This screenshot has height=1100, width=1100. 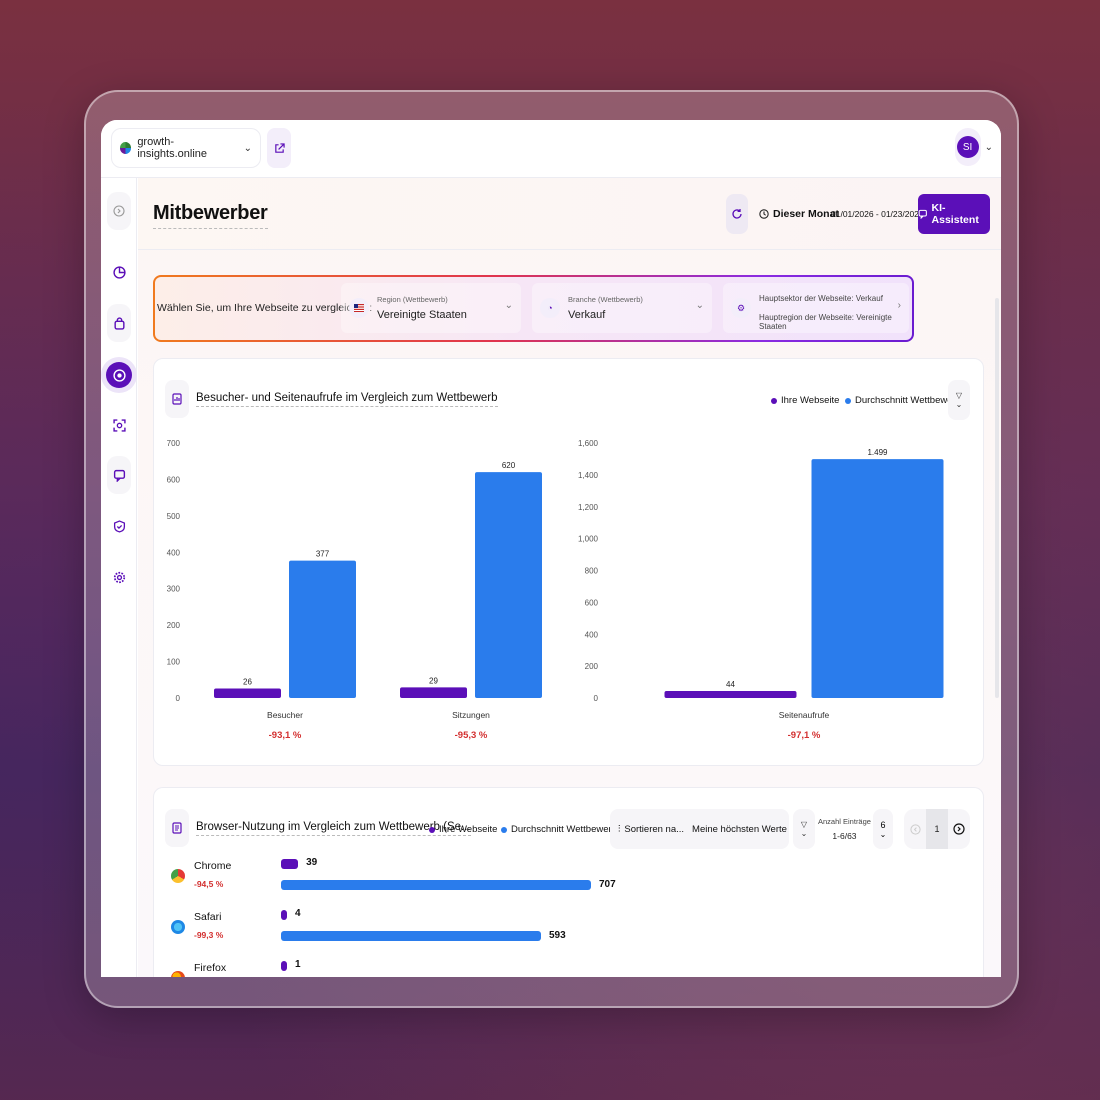 I want to click on external-link-icon, so click(x=279, y=147).